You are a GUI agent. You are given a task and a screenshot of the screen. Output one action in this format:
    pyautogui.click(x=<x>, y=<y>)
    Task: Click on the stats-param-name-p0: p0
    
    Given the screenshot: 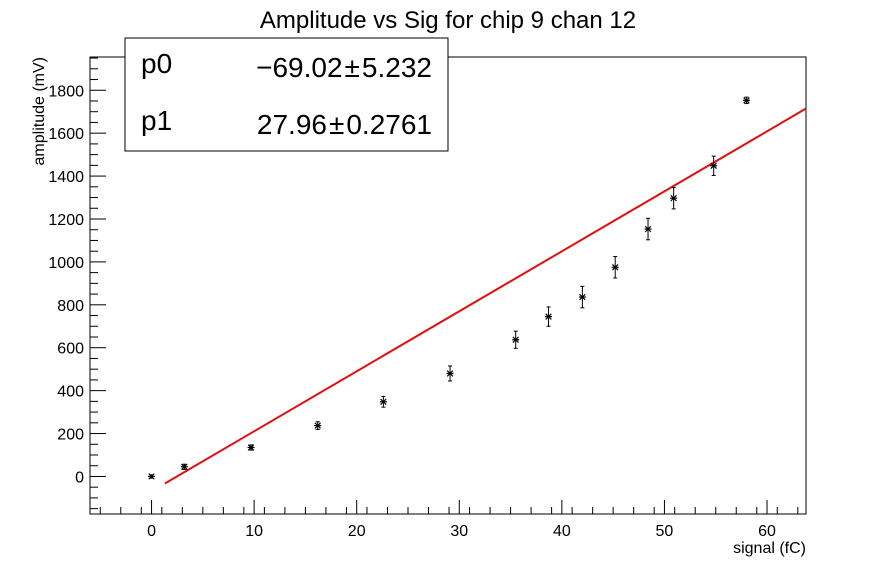 What is the action you would take?
    pyautogui.click(x=156, y=63)
    